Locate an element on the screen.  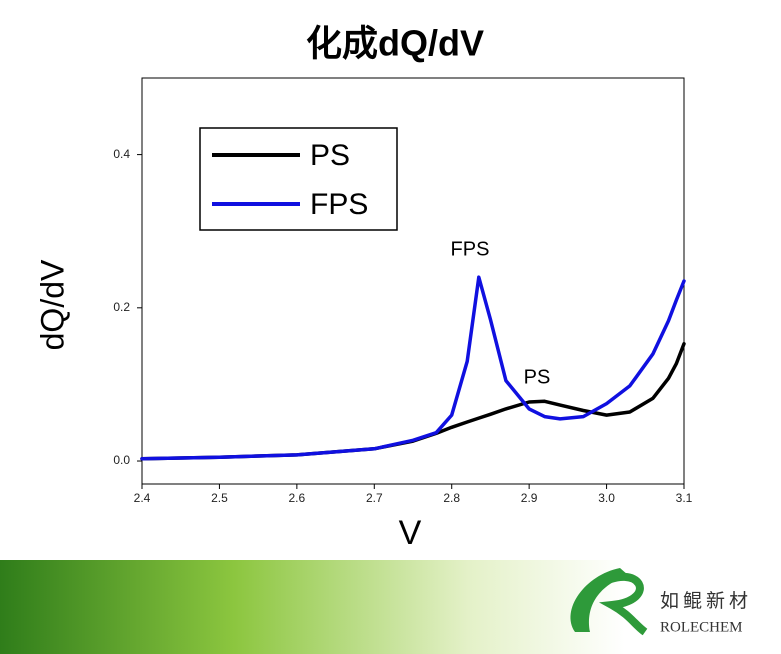
x-tick-label: 2.5 is located at coordinates (219, 498).